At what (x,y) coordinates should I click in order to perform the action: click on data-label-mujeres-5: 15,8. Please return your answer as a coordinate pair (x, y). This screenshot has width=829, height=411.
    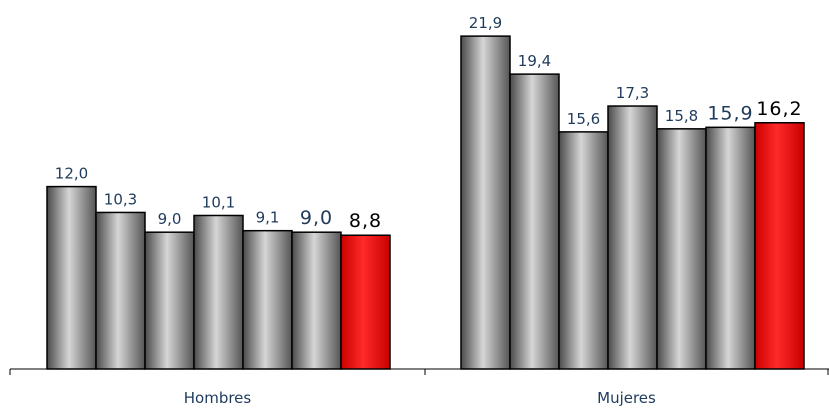
    Looking at the image, I should click on (681, 116).